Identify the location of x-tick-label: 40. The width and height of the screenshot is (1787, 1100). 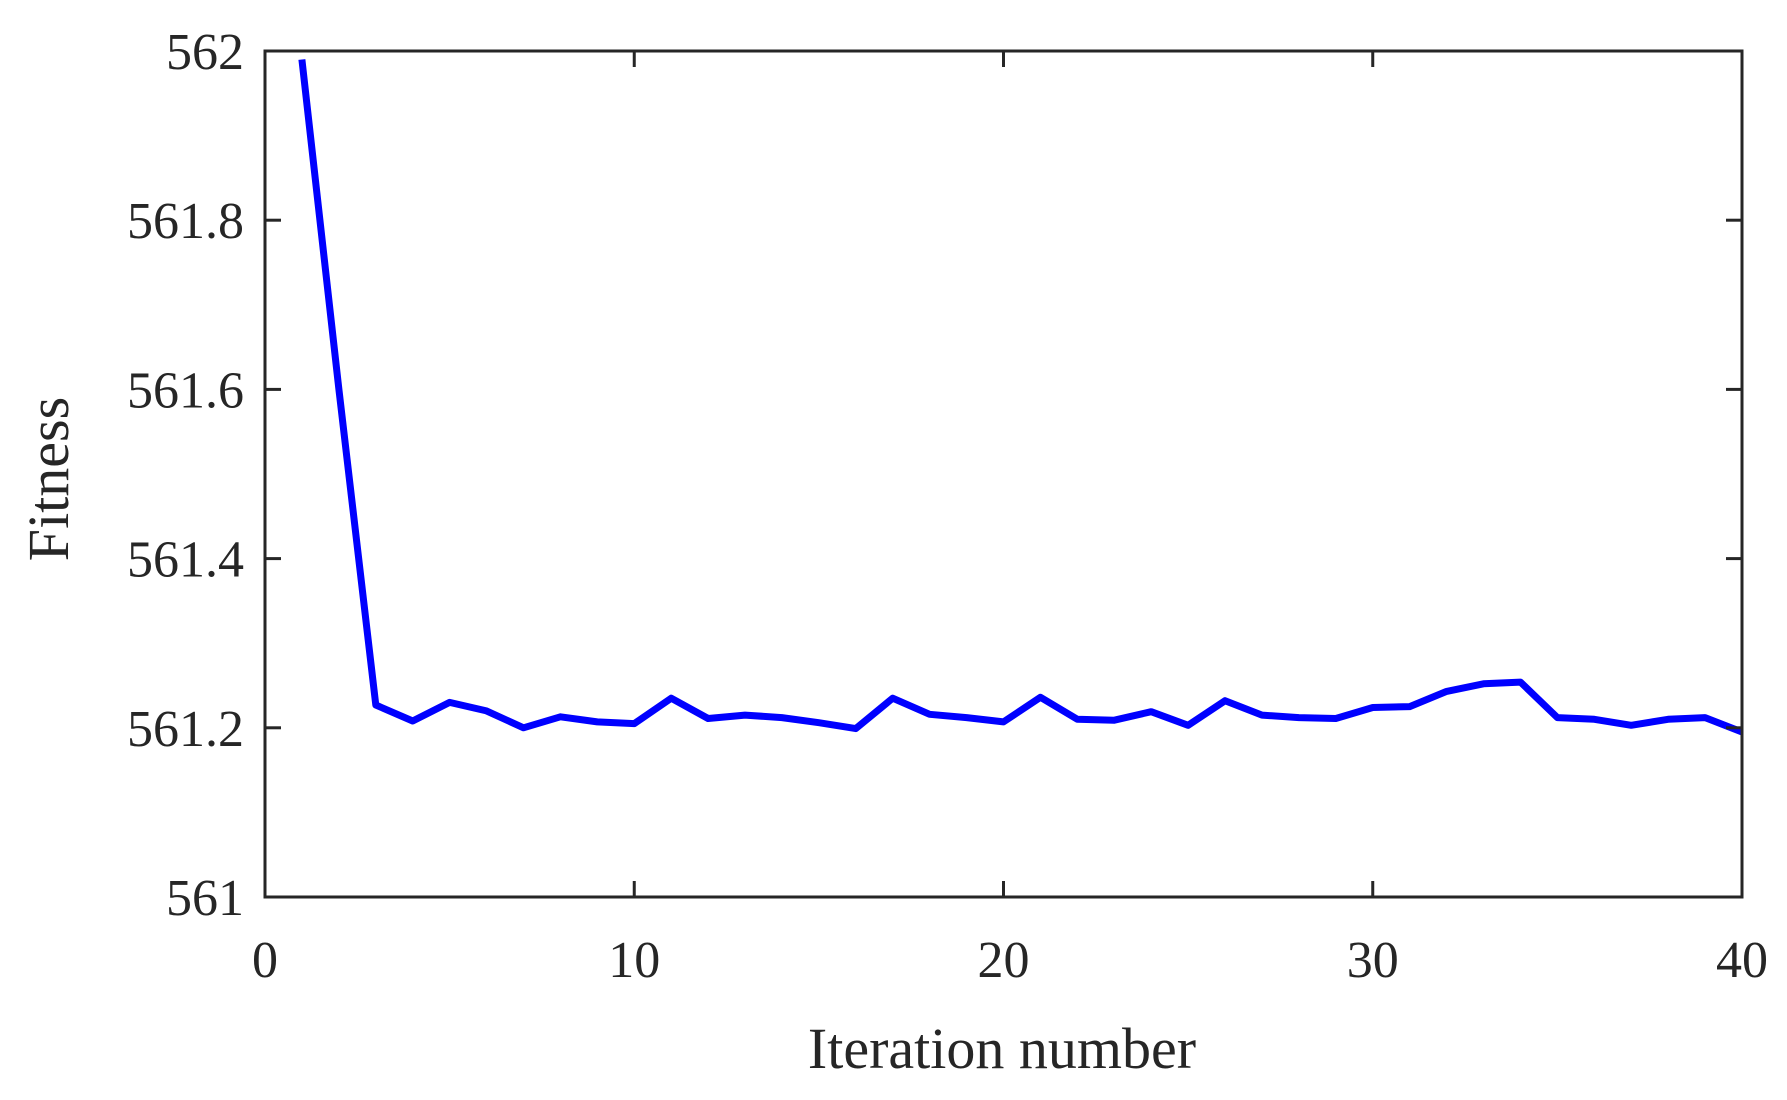
(1742, 960).